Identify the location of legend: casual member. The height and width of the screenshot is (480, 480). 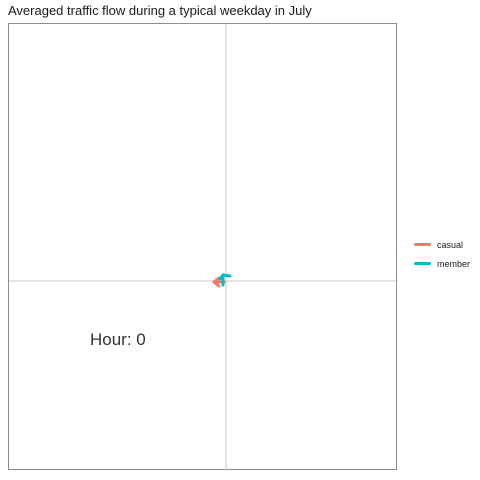
(442, 254).